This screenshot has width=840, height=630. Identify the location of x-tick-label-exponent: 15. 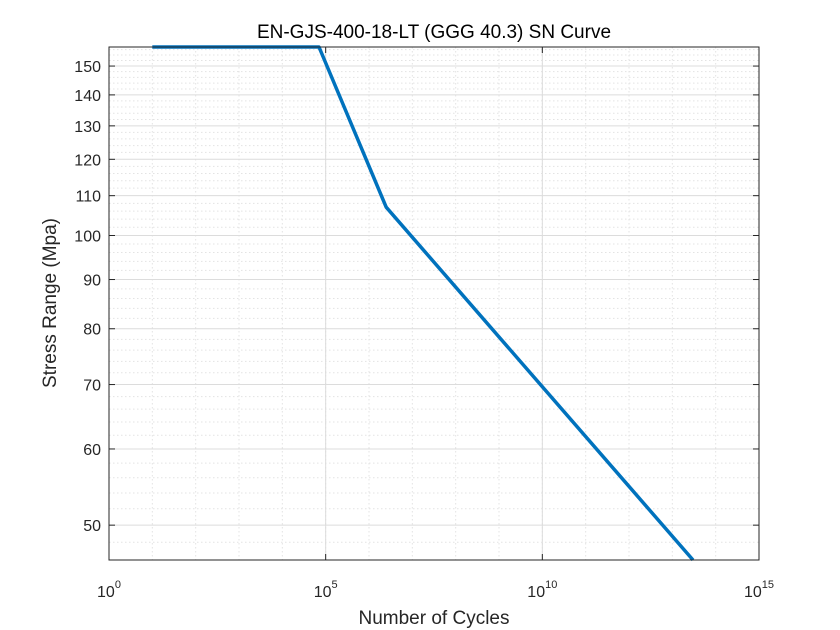
(768, 585).